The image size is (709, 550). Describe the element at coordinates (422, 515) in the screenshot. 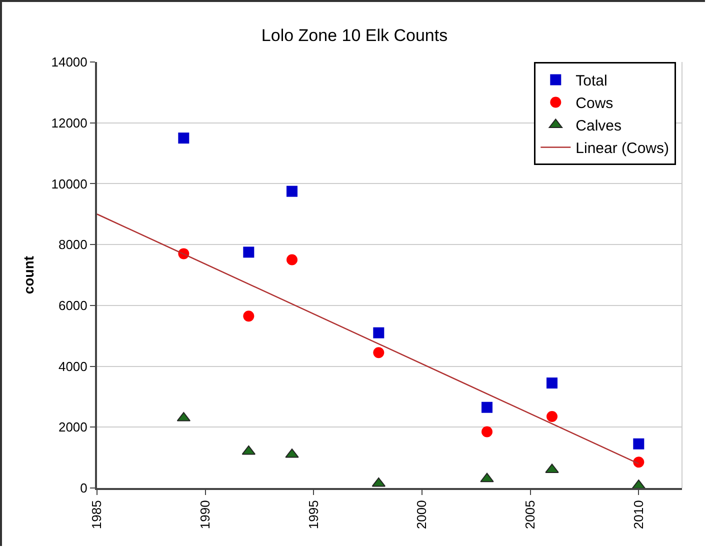

I see `x-tick-label: 2000` at that location.